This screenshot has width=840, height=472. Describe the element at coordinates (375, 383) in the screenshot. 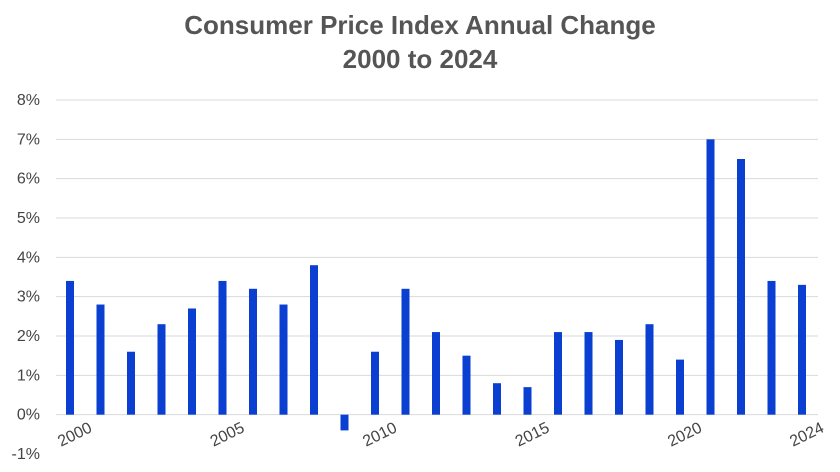

I see `bar-2010` at that location.